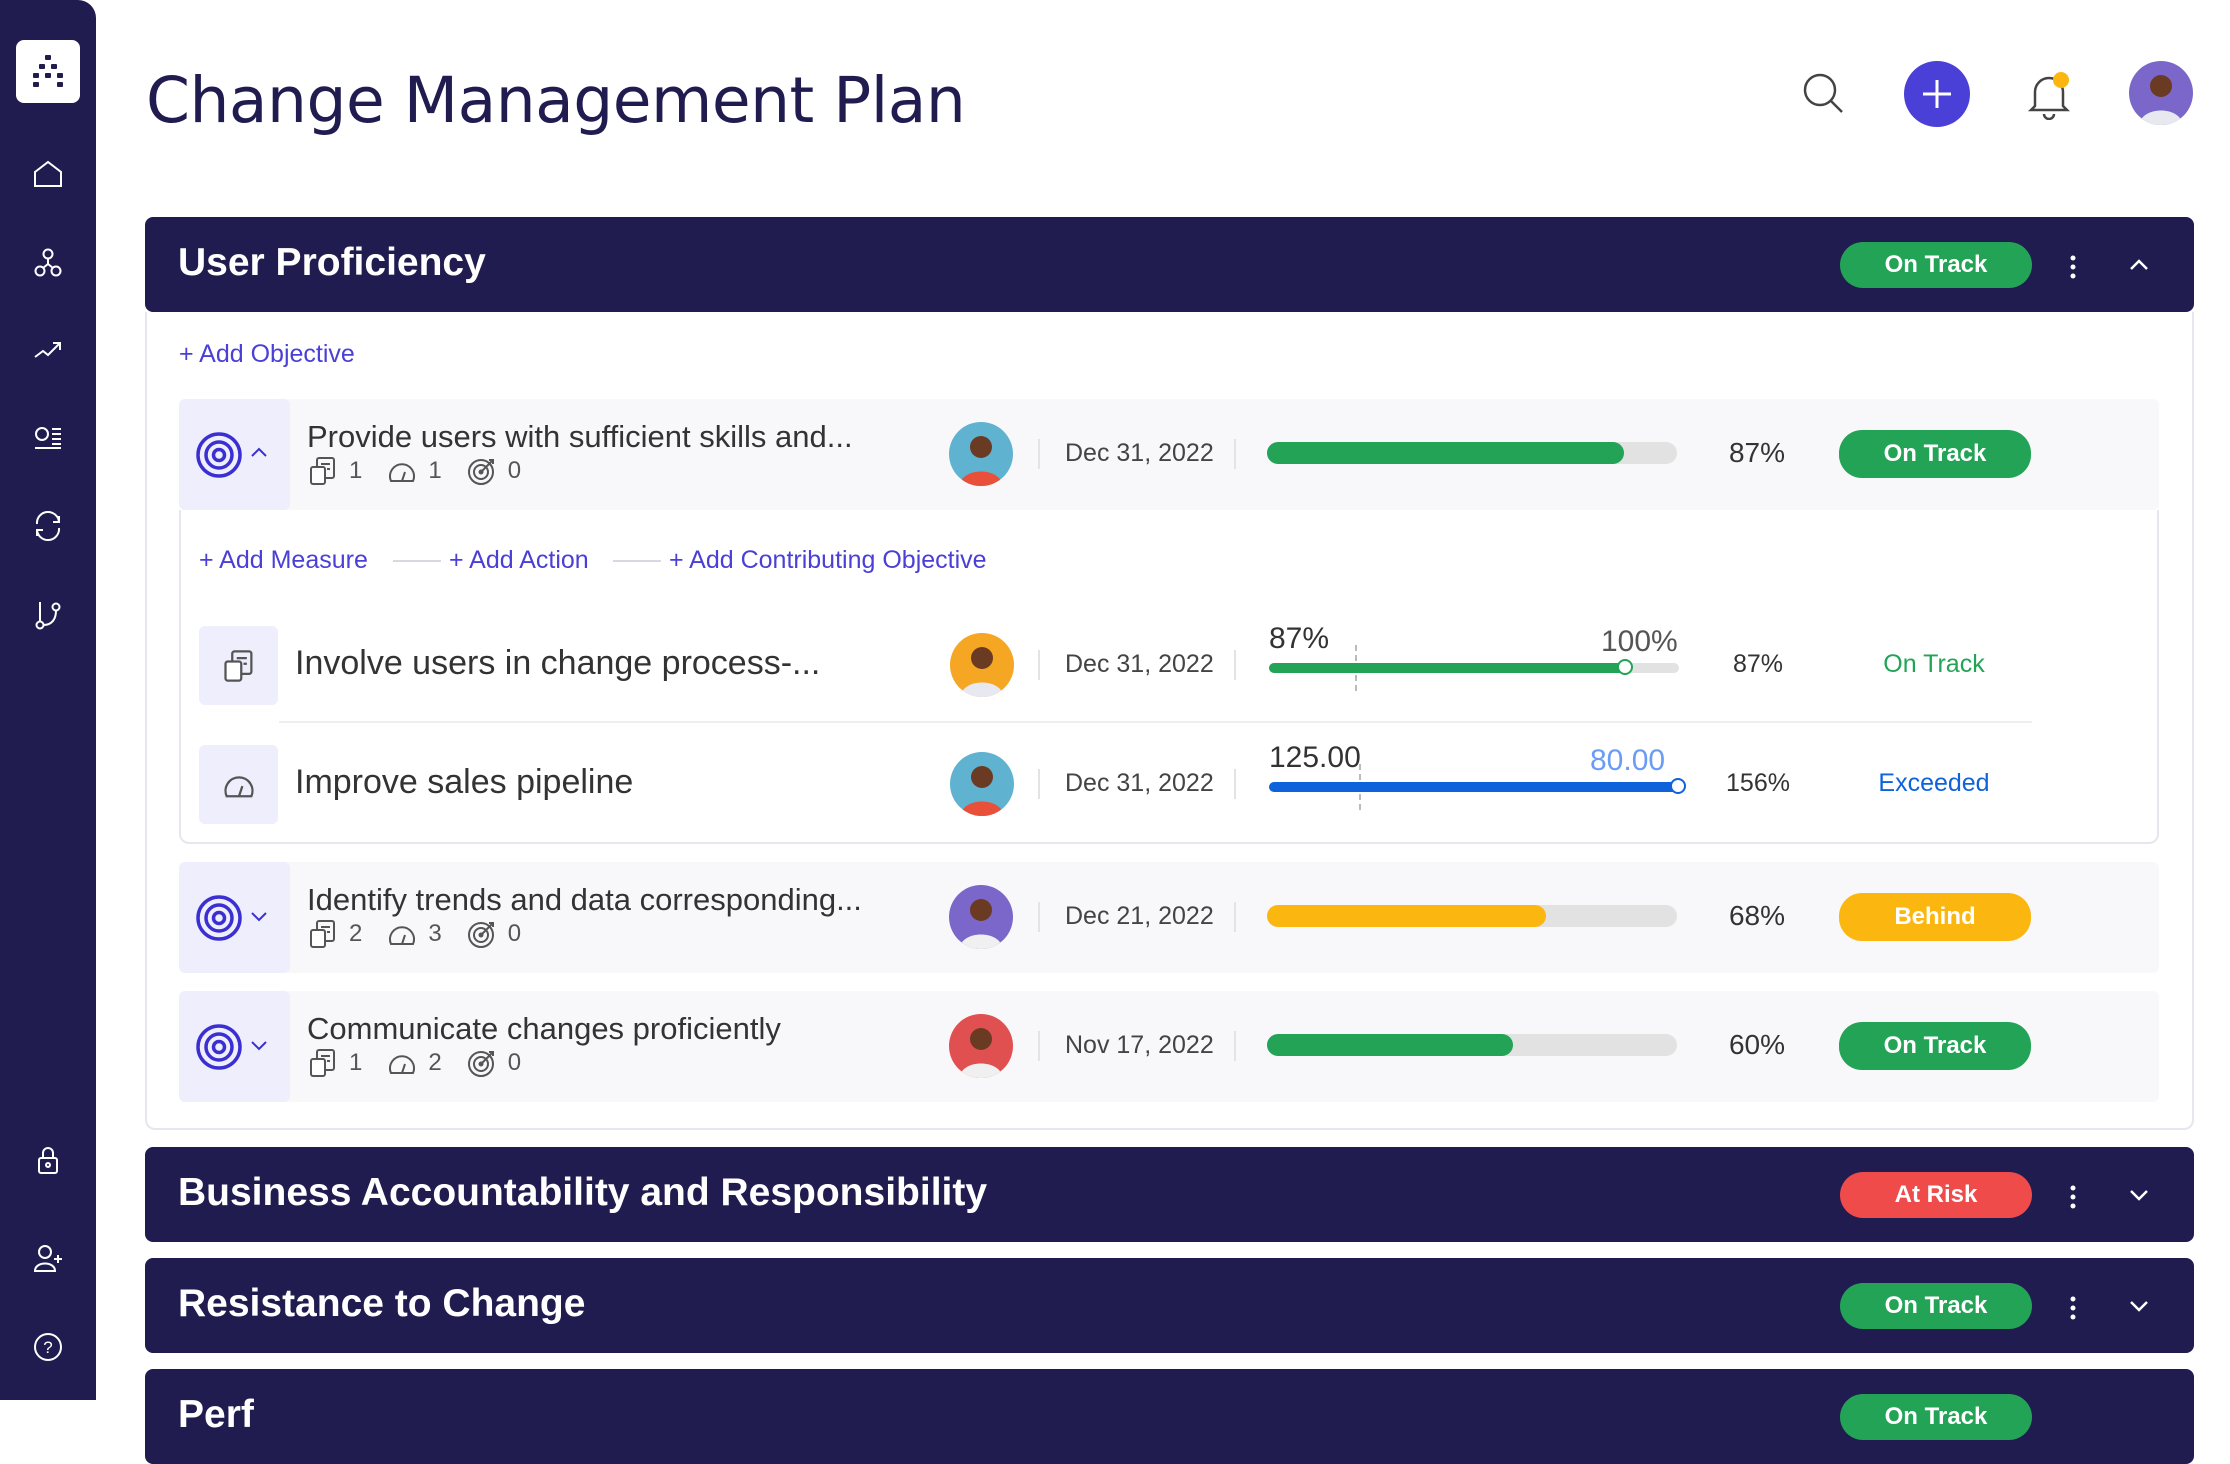  Describe the element at coordinates (48, 615) in the screenshot. I see `sidebar-item-branch` at that location.